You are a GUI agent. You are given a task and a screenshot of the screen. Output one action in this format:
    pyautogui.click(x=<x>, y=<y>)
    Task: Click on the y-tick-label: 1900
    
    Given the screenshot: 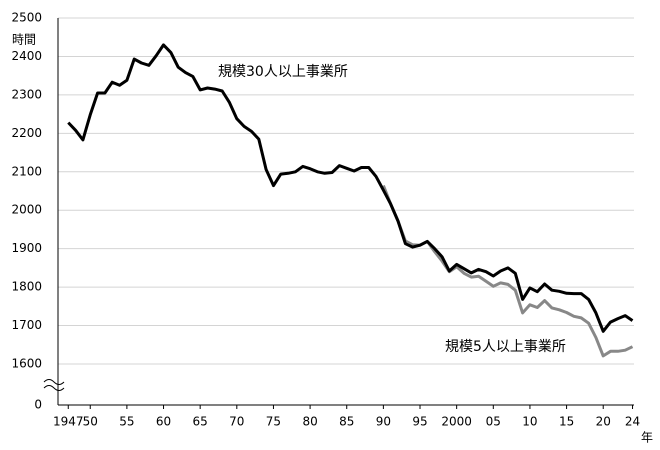 What is the action you would take?
    pyautogui.click(x=26, y=248)
    